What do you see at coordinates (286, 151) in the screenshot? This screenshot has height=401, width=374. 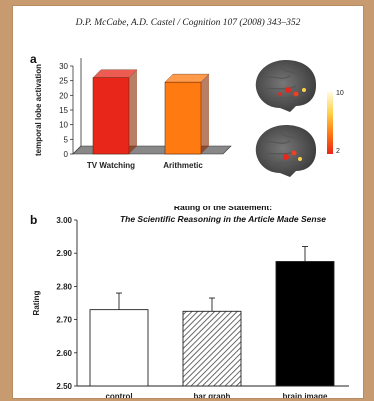 I see `brain-scan-bottom` at bounding box center [286, 151].